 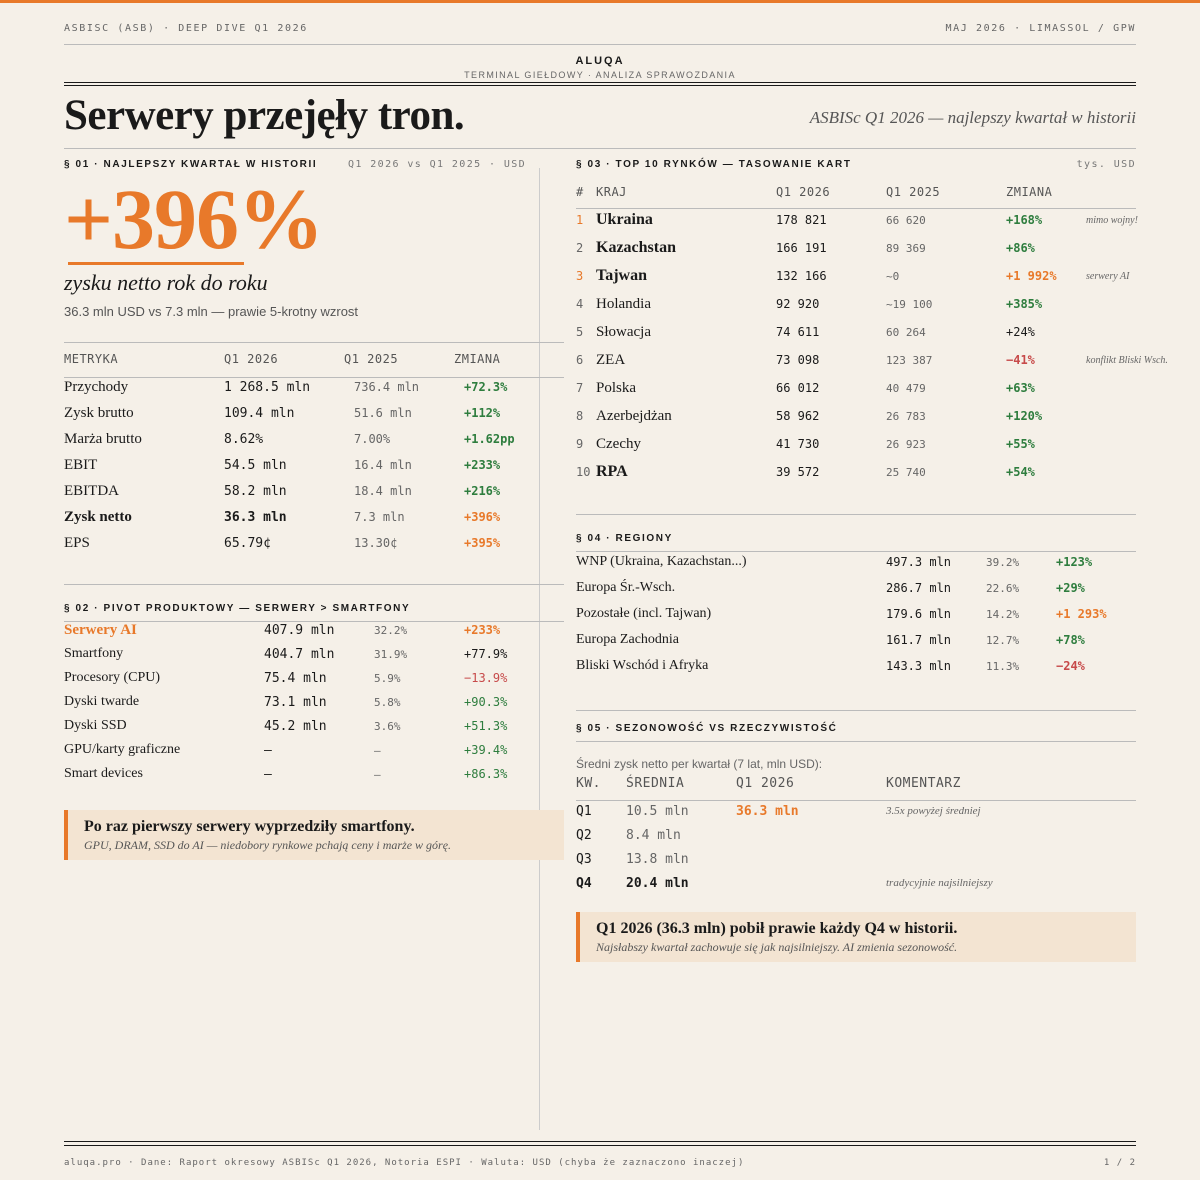 I want to click on market-country: Czechy, so click(x=618, y=443).